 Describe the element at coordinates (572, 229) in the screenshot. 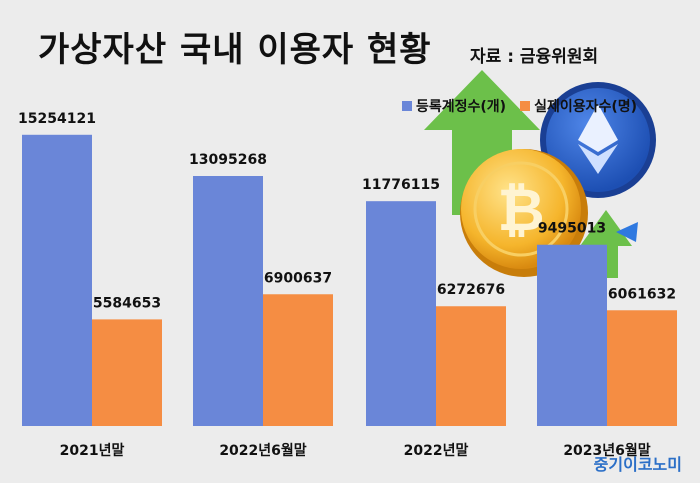

I see `data-label: 9495013` at that location.